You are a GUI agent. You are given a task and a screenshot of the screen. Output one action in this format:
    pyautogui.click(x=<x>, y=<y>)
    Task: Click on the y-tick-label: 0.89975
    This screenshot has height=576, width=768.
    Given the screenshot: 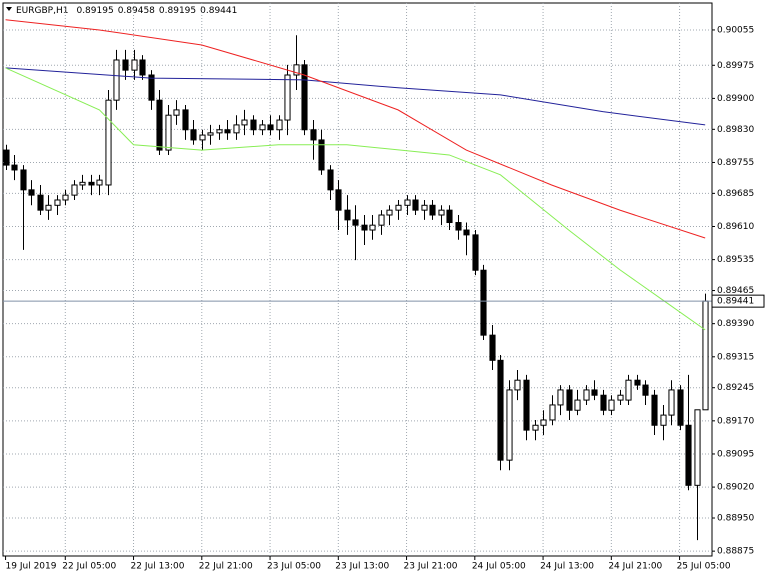 What is the action you would take?
    pyautogui.click(x=735, y=66)
    